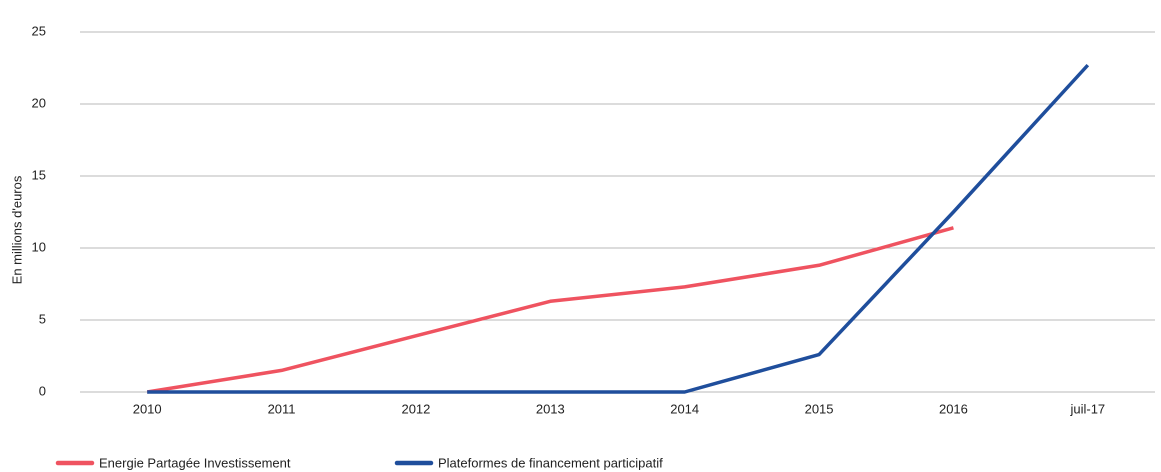  Describe the element at coordinates (953, 408) in the screenshot. I see `x-tick-label: 2016` at that location.